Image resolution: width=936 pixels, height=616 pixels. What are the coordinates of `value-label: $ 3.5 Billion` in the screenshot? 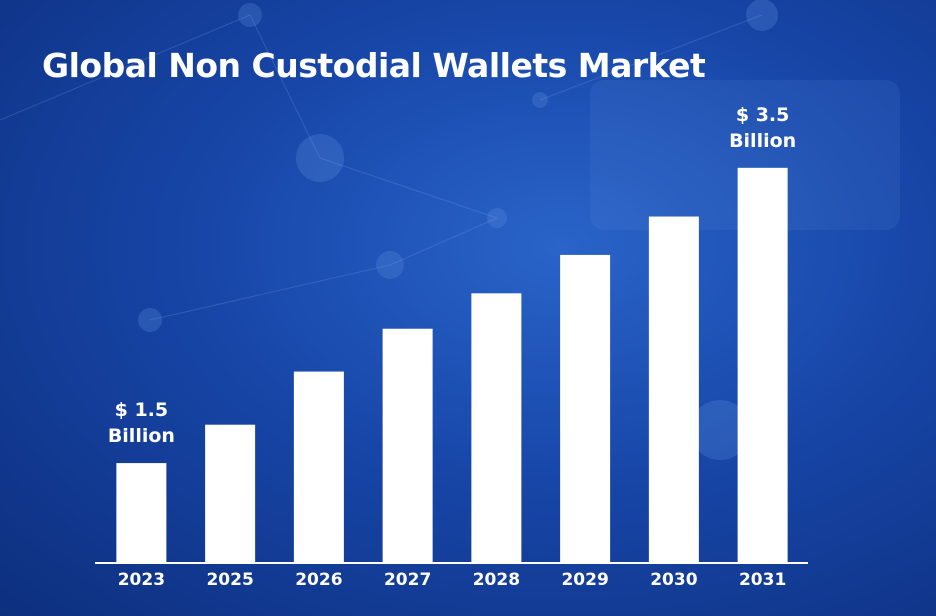 It's located at (763, 127).